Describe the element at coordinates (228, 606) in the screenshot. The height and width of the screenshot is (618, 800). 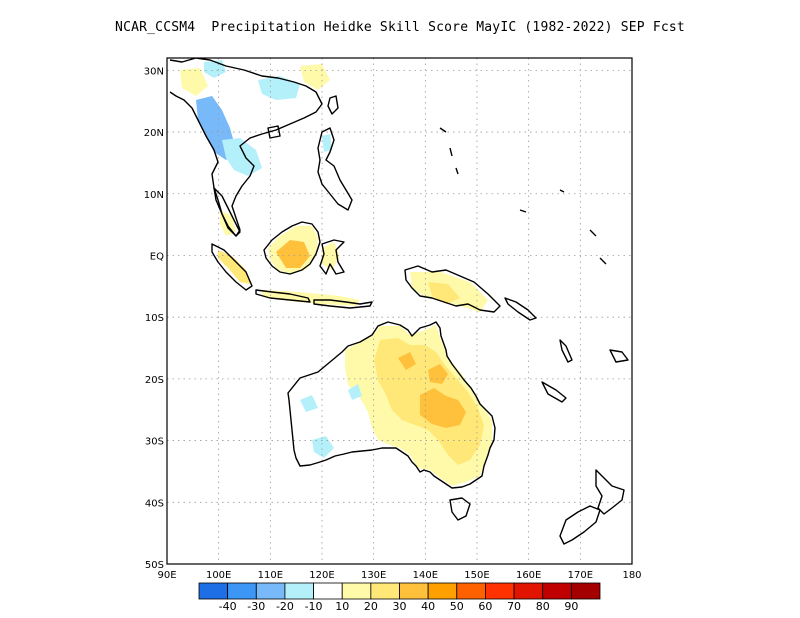
I see `colorbar-label: -40` at that location.